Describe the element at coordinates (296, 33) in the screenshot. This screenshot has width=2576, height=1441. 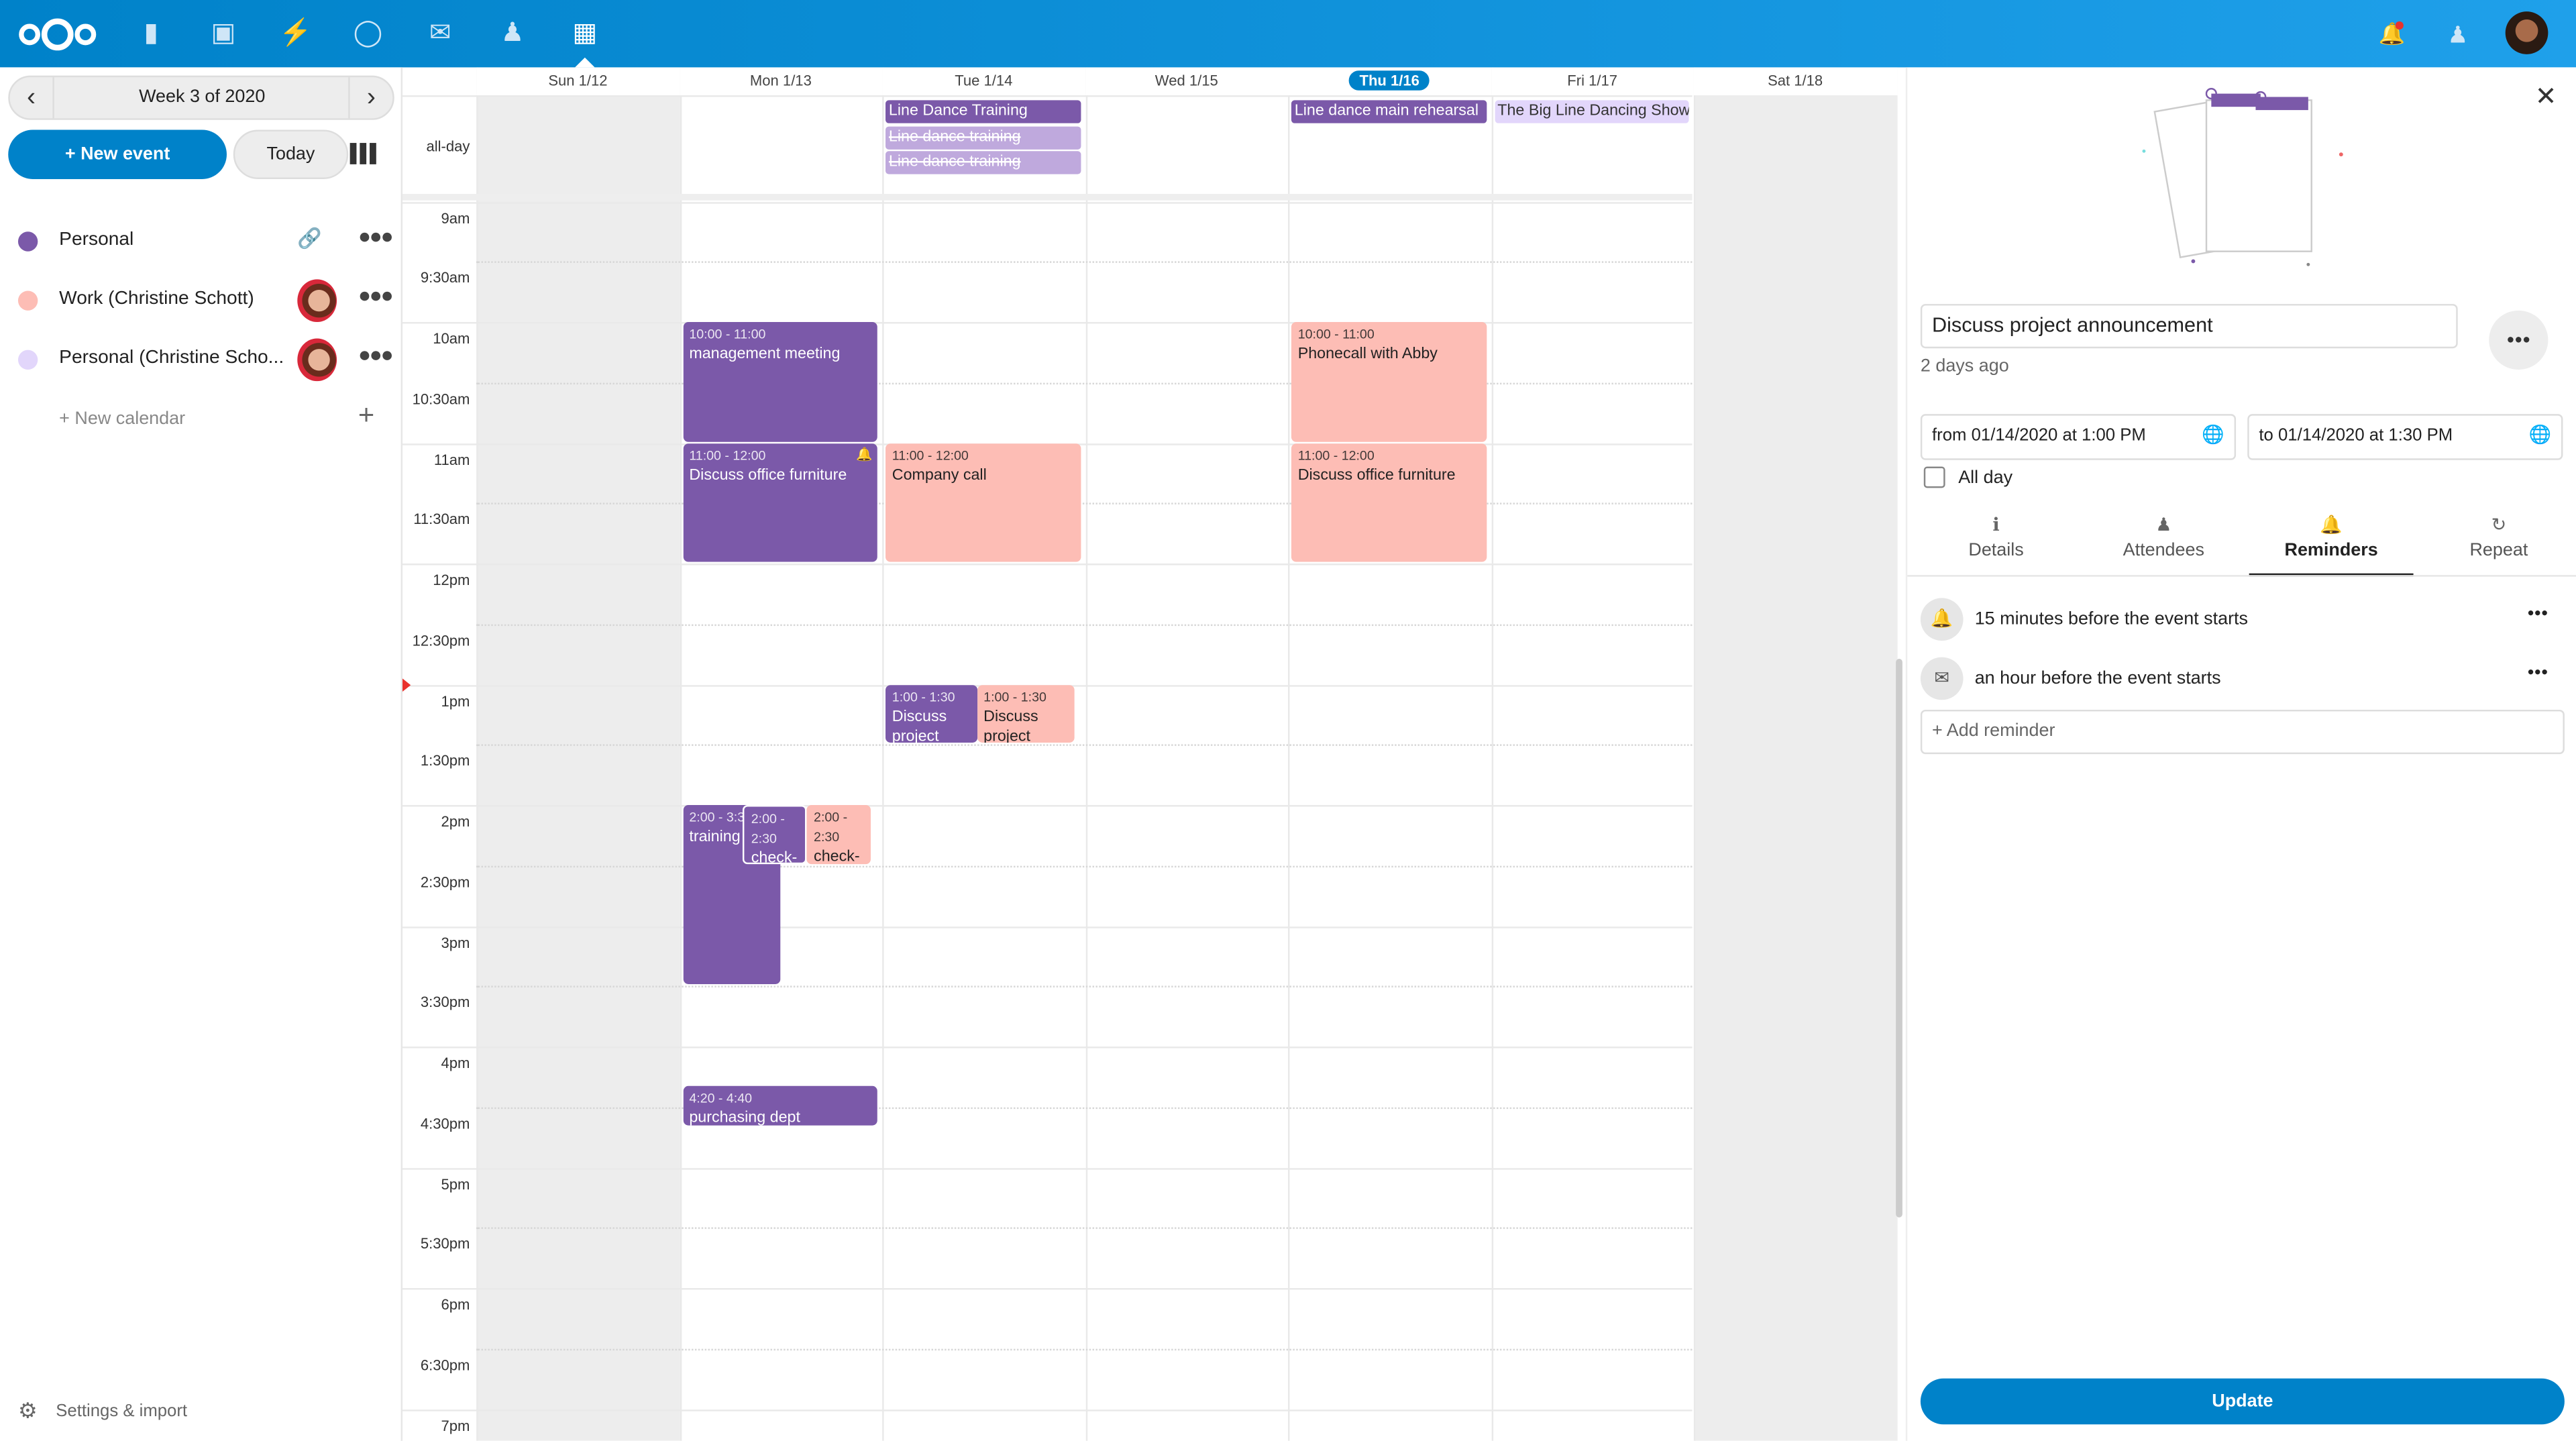
I see `activity-icon: ⚡` at that location.